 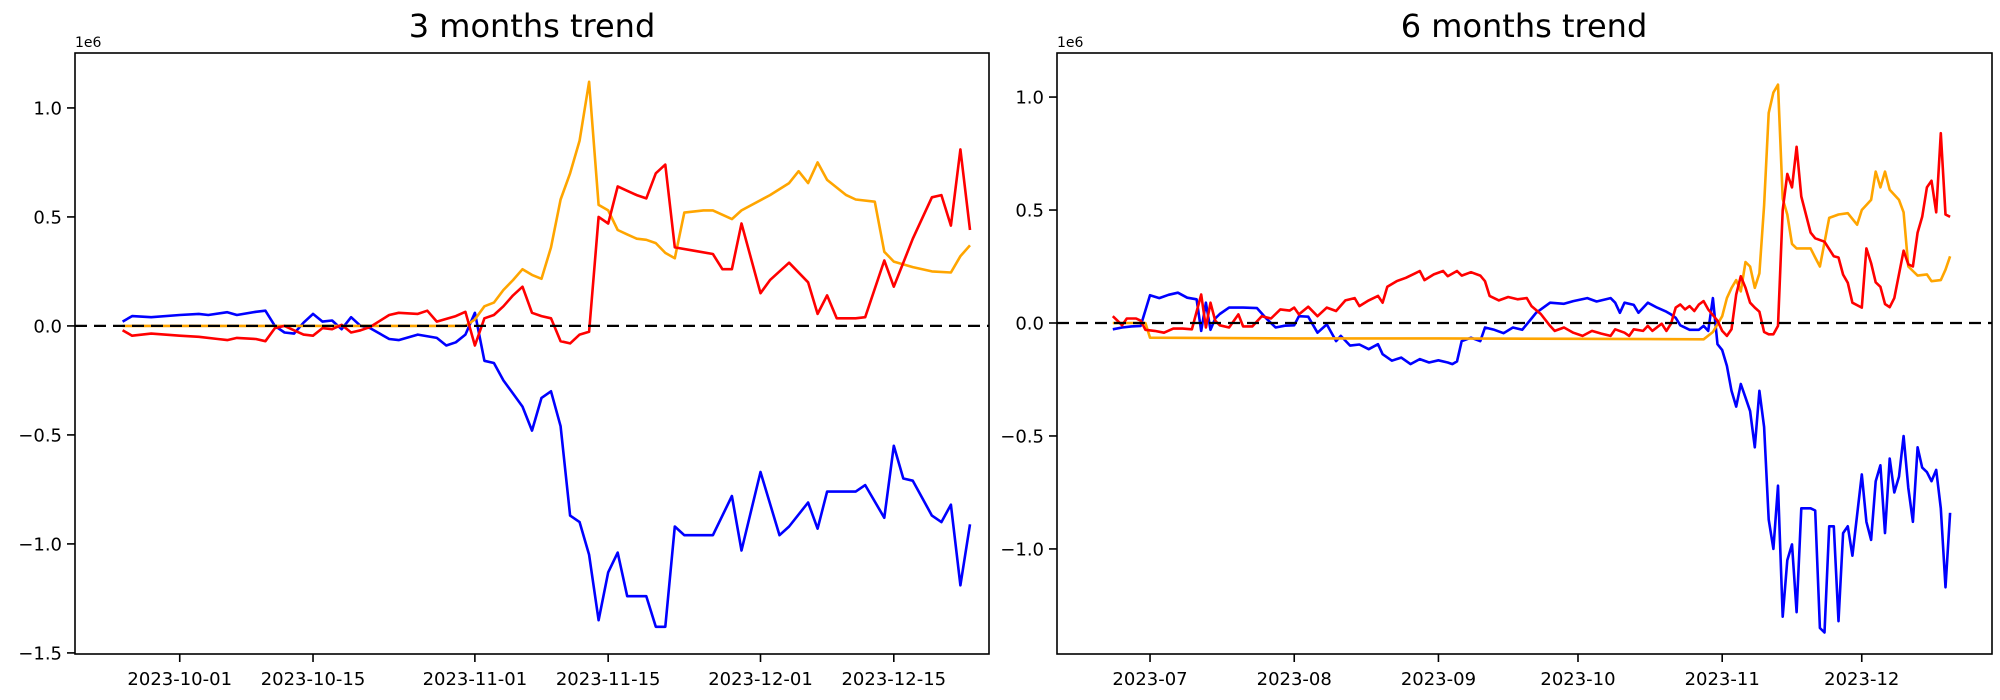 What do you see at coordinates (1149, 679) in the screenshot?
I see `x-tick-label: 2023-07` at bounding box center [1149, 679].